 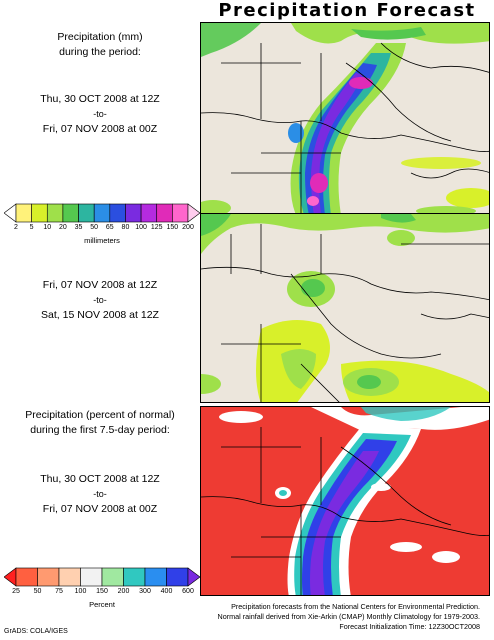 I want to click on precip-colorbar-svg, so click(x=102, y=213).